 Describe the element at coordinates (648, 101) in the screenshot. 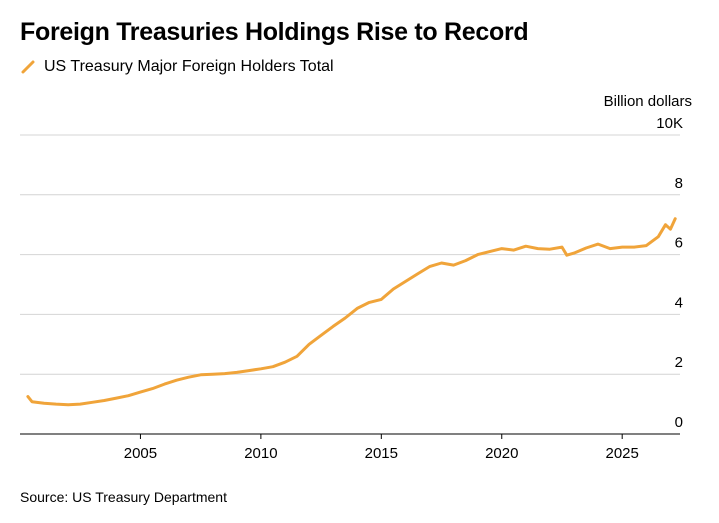

I see `y-axis-unit-label: Billion dollars` at that location.